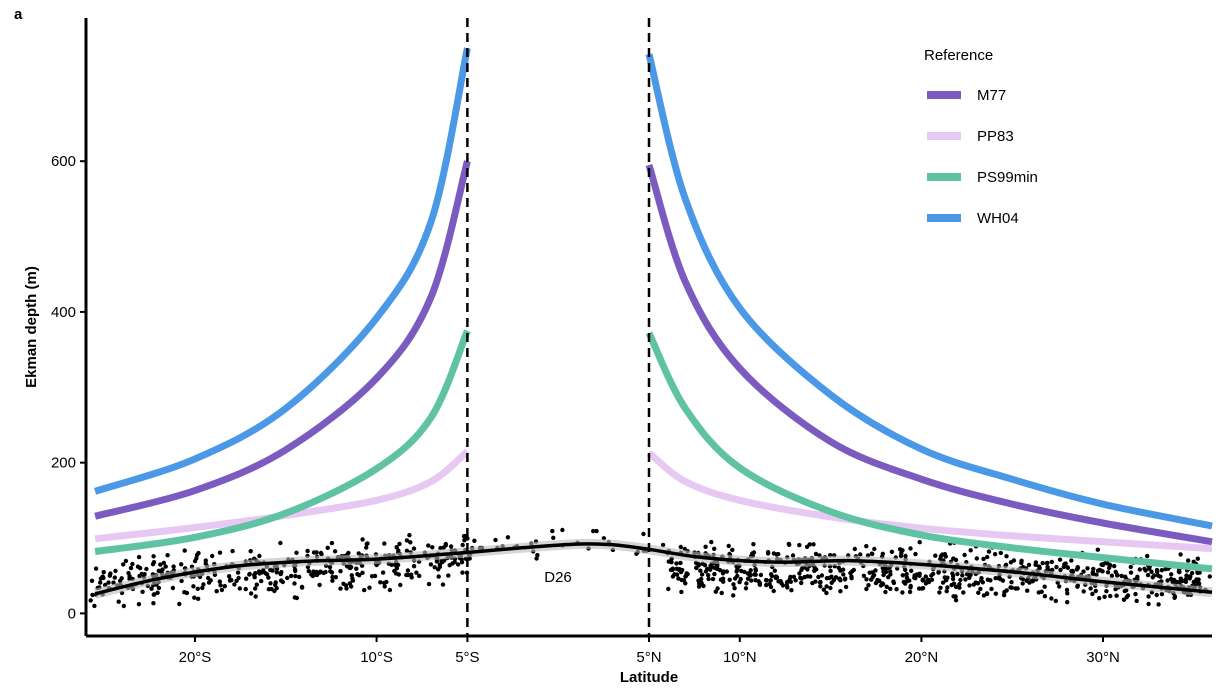 The height and width of the screenshot is (694, 1224). What do you see at coordinates (649, 651) in the screenshot?
I see `x-ticks: 20°S 10°S 5°S 5°N 10°N 20°N 30°N` at bounding box center [649, 651].